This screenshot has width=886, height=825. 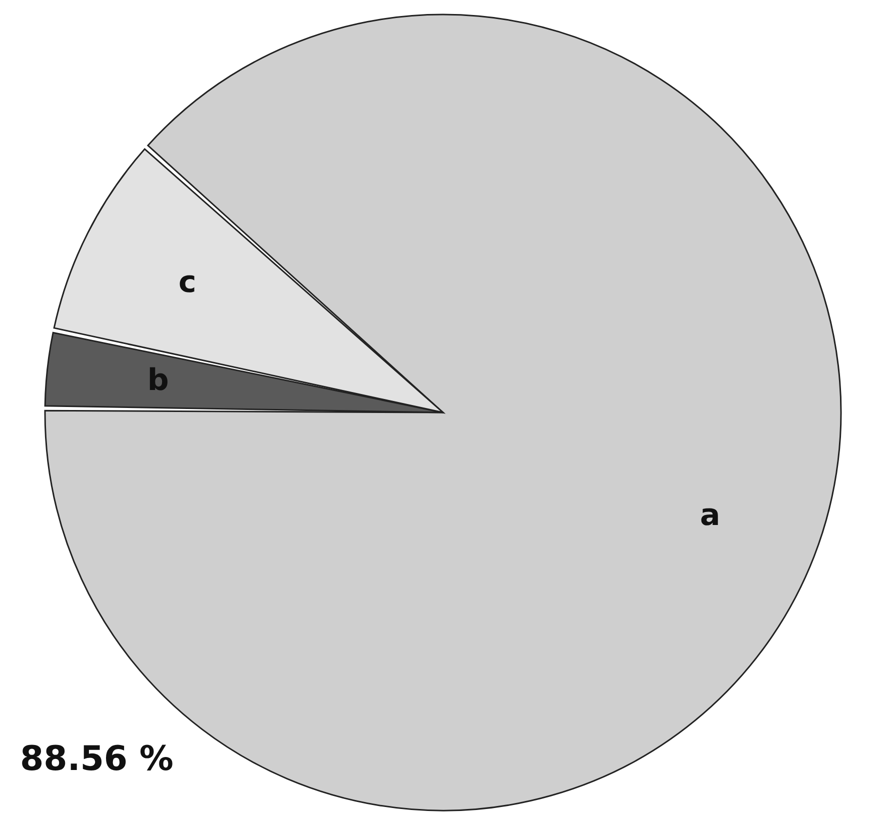 I want to click on slice-label: c, so click(x=187, y=282).